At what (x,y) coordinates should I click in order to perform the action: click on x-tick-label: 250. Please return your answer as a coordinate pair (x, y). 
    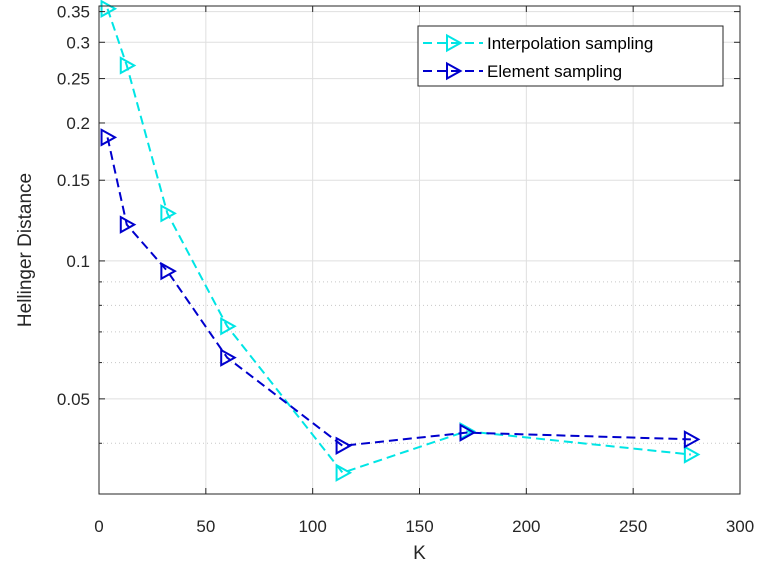
    Looking at the image, I should click on (633, 526).